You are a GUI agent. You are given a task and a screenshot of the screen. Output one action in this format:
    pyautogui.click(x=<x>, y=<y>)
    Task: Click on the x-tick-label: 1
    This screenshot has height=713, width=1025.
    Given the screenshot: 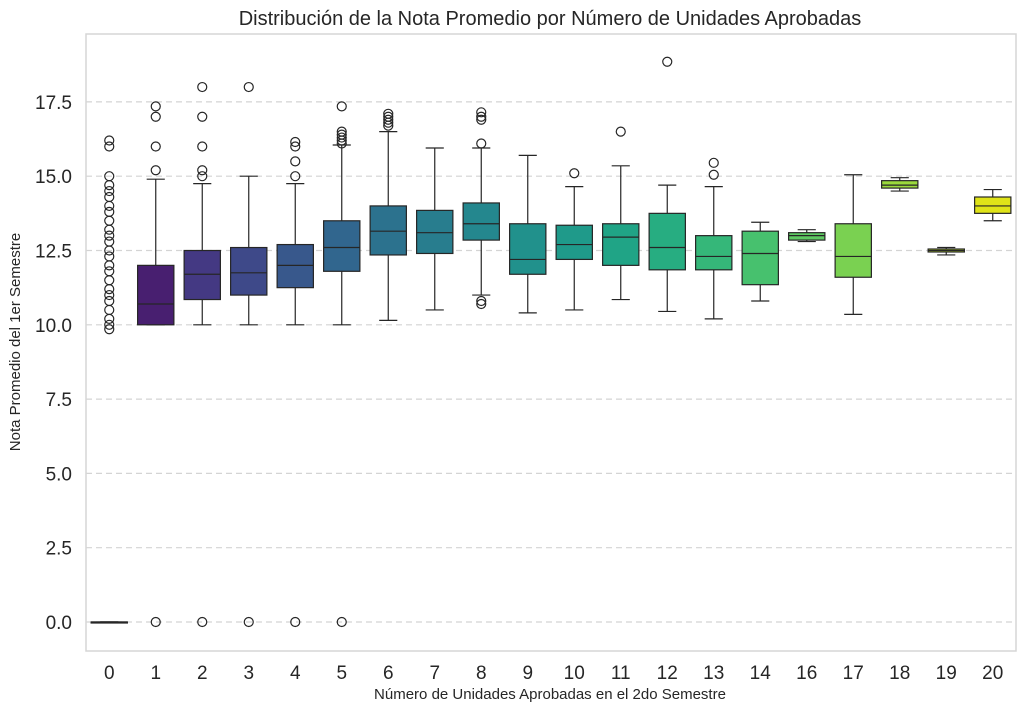 What is the action you would take?
    pyautogui.click(x=155, y=673)
    